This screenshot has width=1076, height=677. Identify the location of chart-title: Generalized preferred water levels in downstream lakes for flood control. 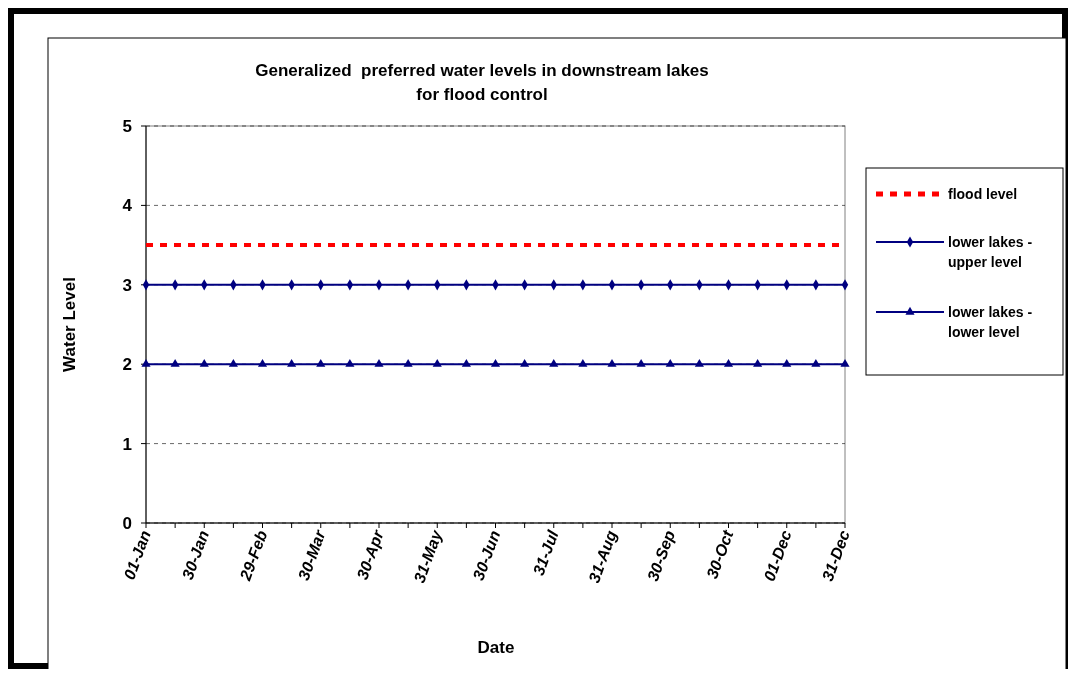
(482, 82).